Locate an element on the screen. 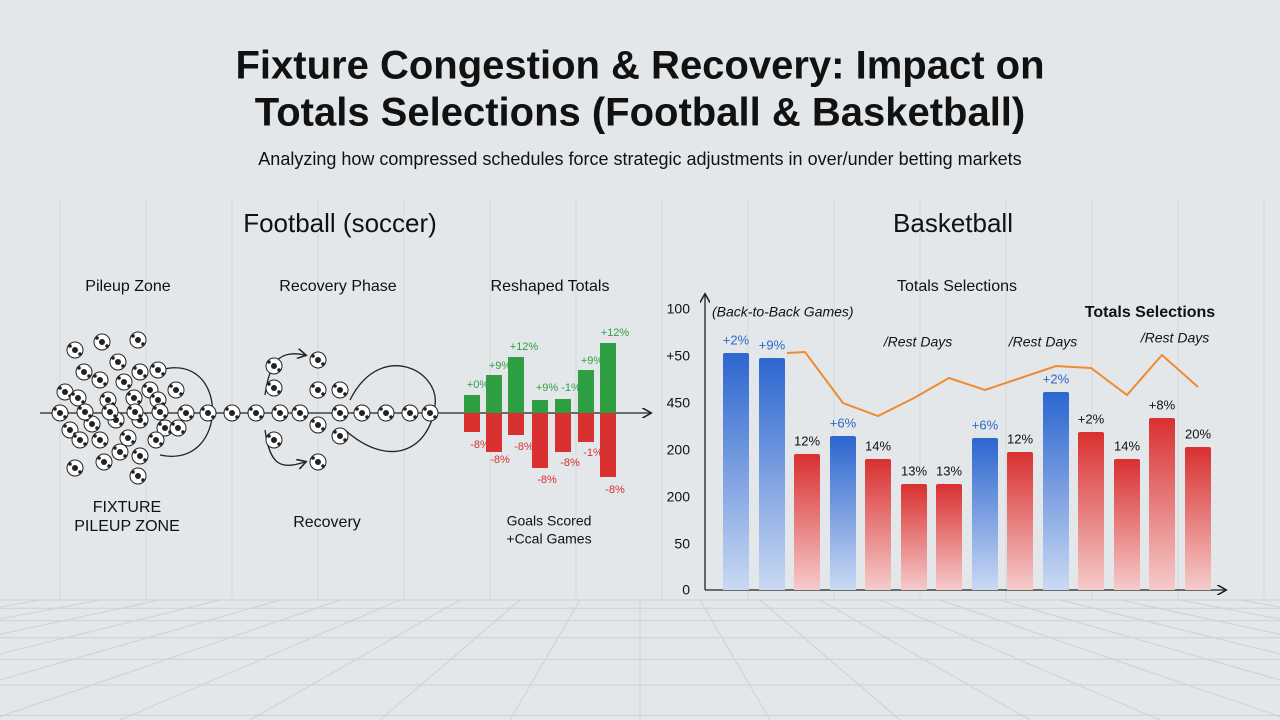  caption: Recovery is located at coordinates (327, 522).